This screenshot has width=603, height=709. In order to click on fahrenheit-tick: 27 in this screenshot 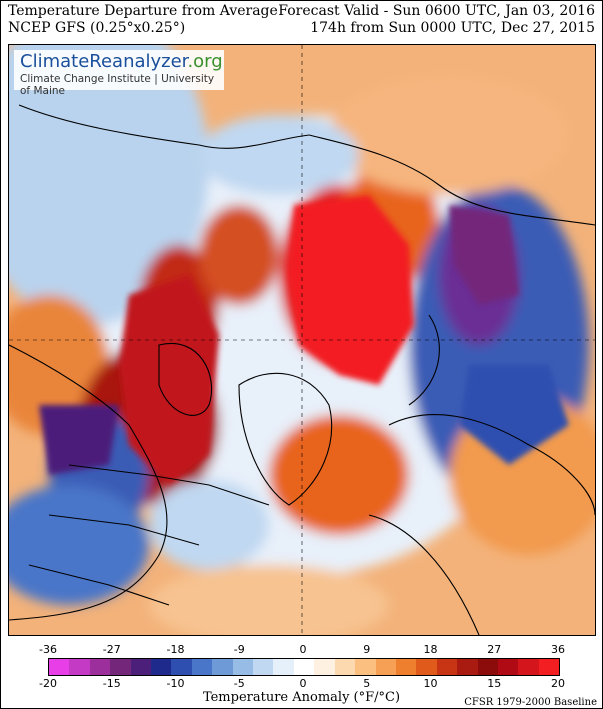, I will do `click(494, 649)`.